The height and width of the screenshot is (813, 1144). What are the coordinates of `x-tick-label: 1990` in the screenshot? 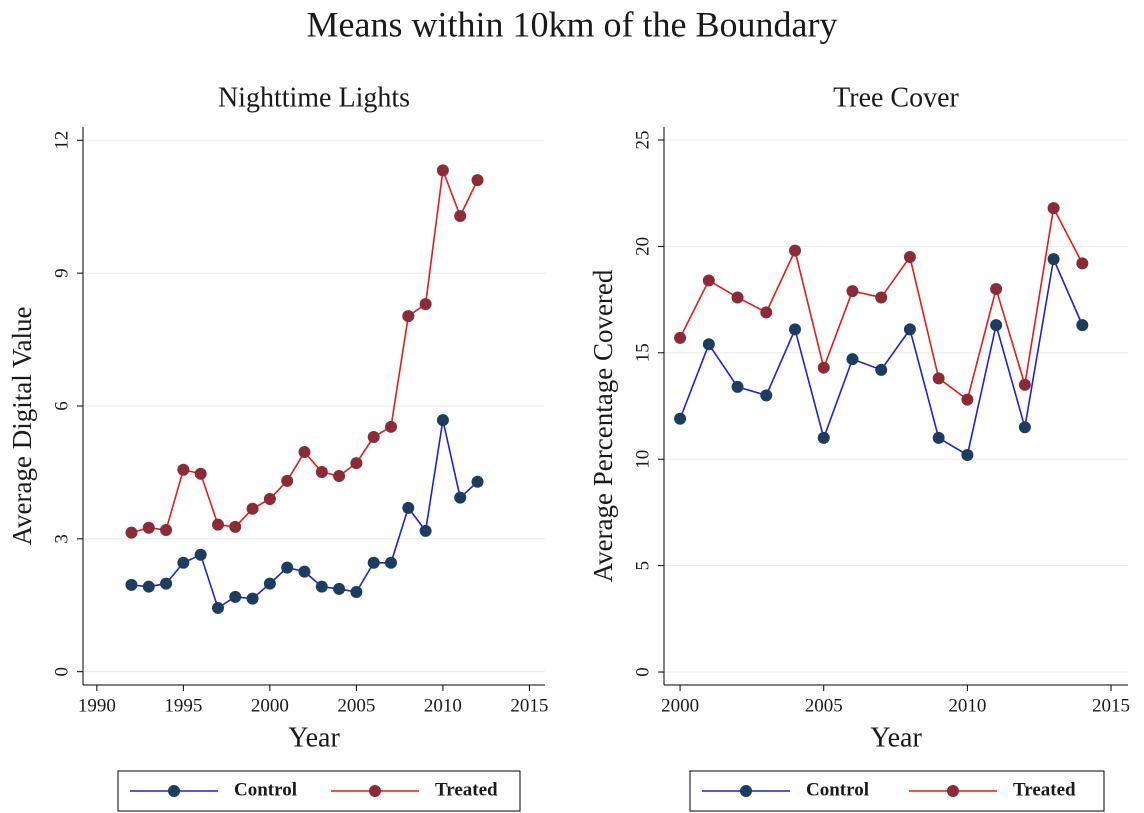 It's located at (97, 705).